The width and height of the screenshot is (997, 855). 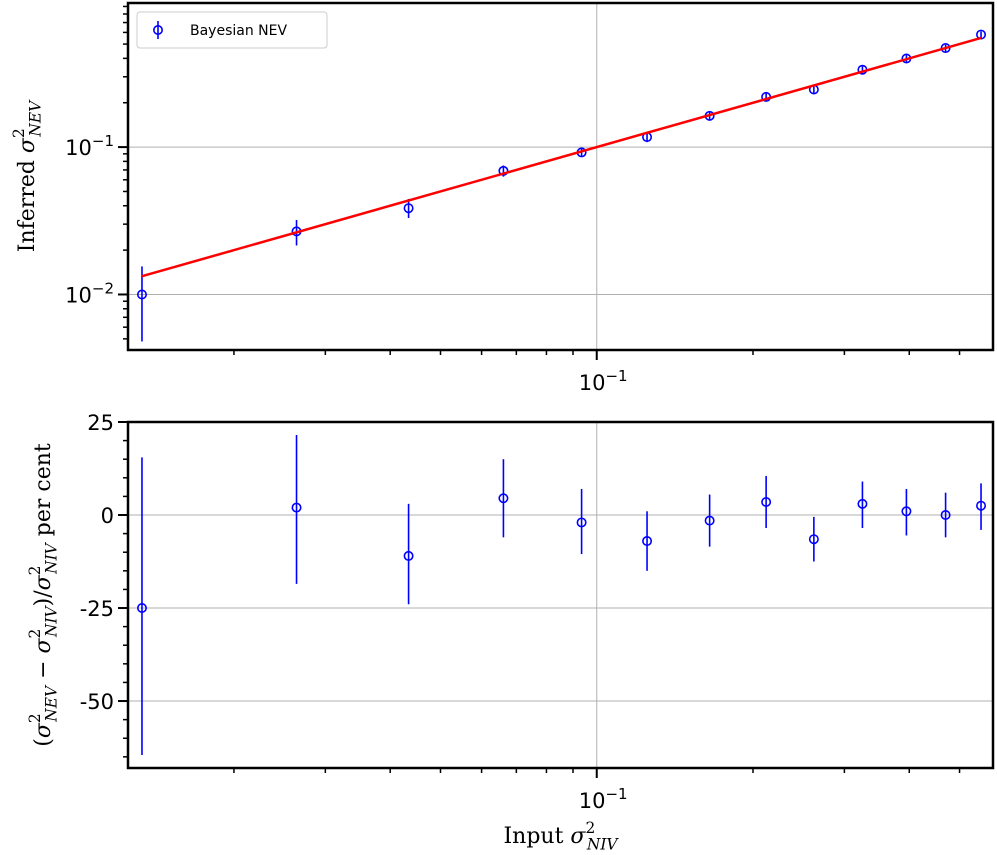 I want to click on y-tick-label: 10⁻², so click(x=89, y=293).